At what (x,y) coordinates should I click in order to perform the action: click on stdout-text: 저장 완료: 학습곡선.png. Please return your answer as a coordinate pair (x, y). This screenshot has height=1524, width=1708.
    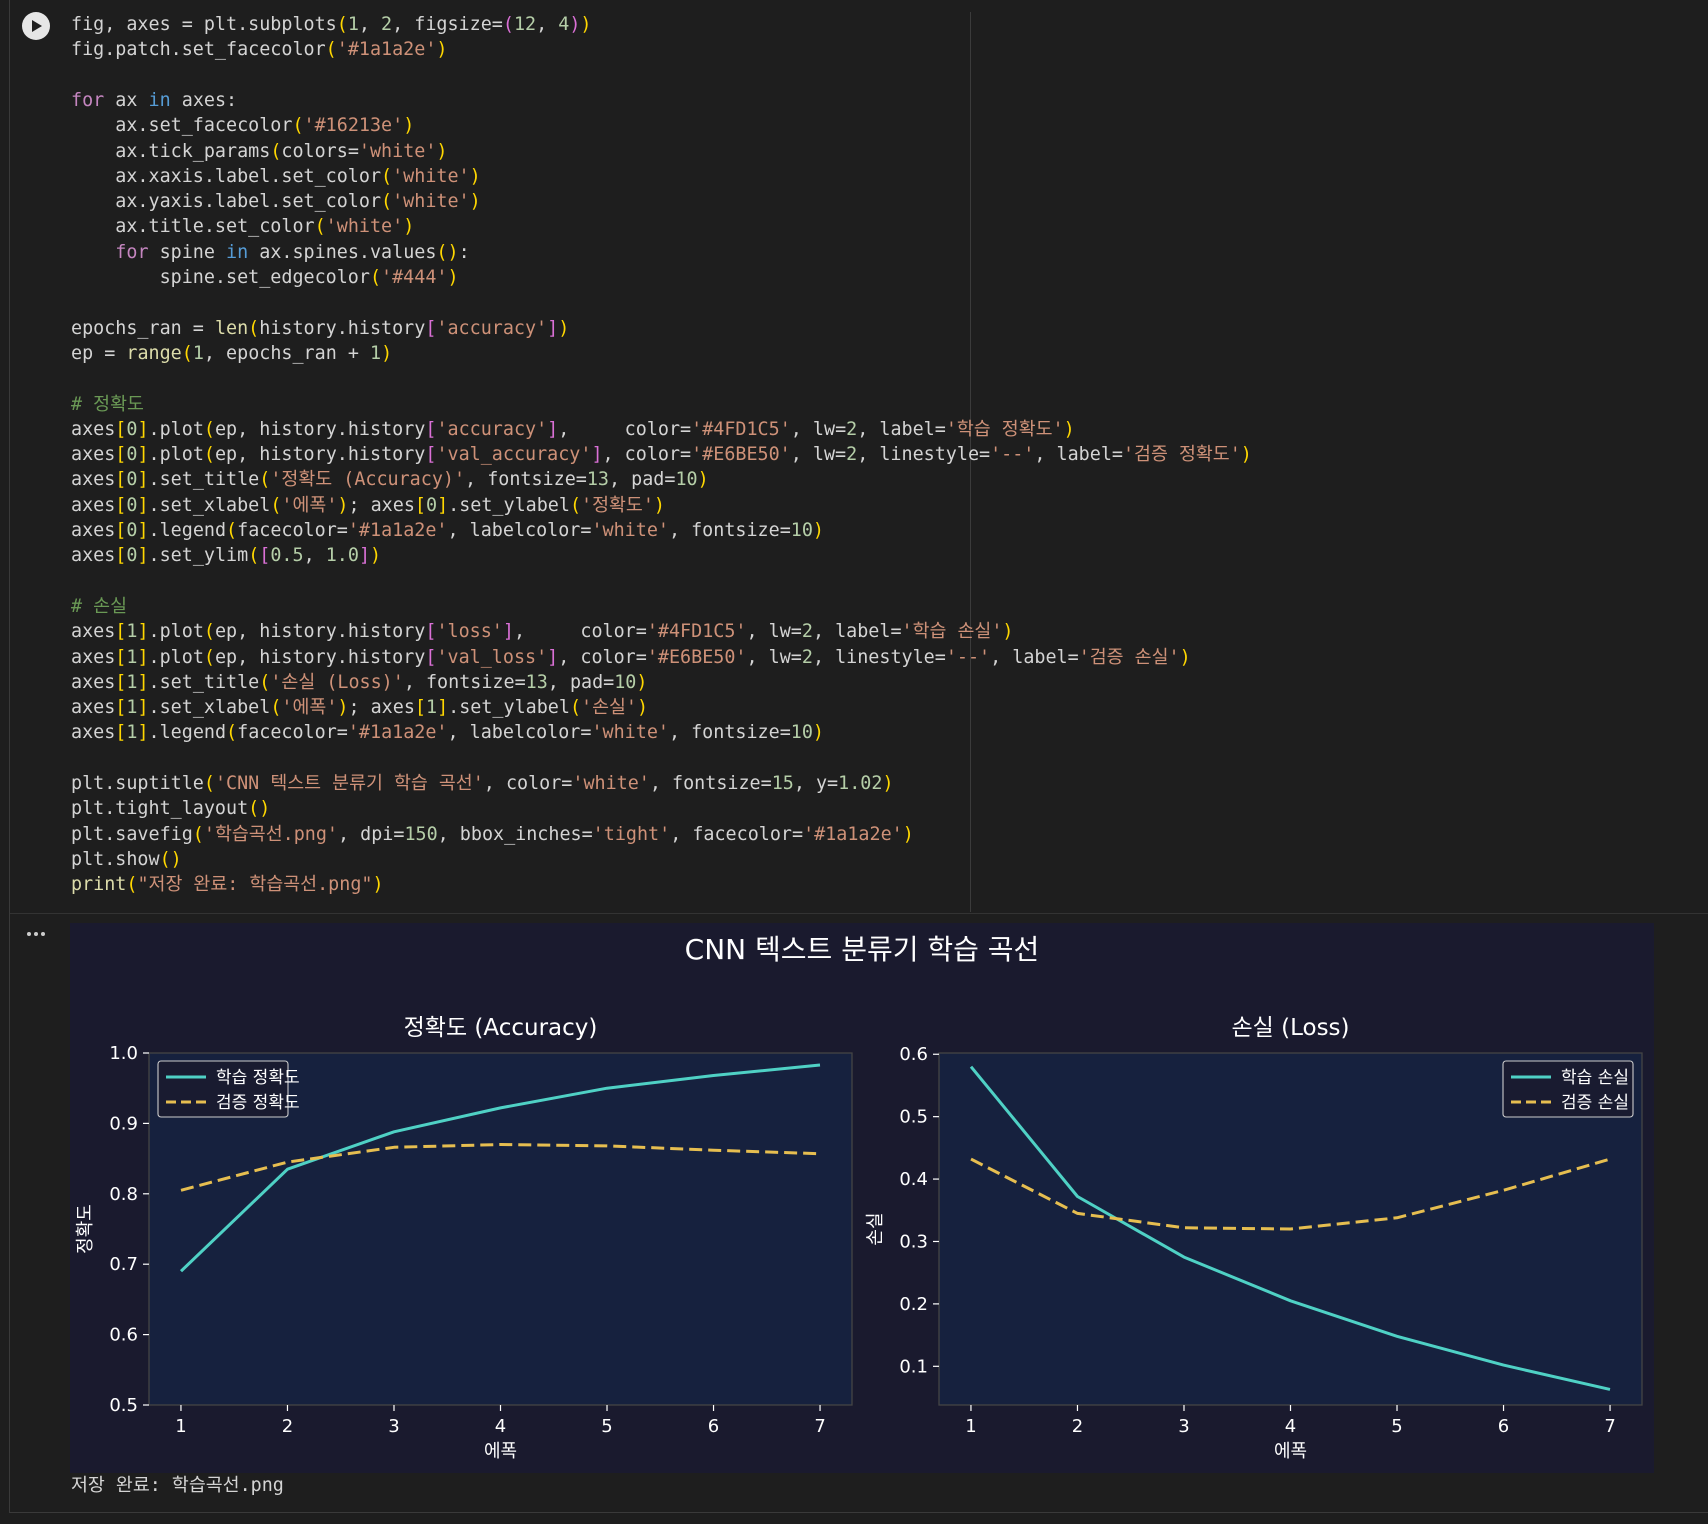
    Looking at the image, I should click on (177, 1485).